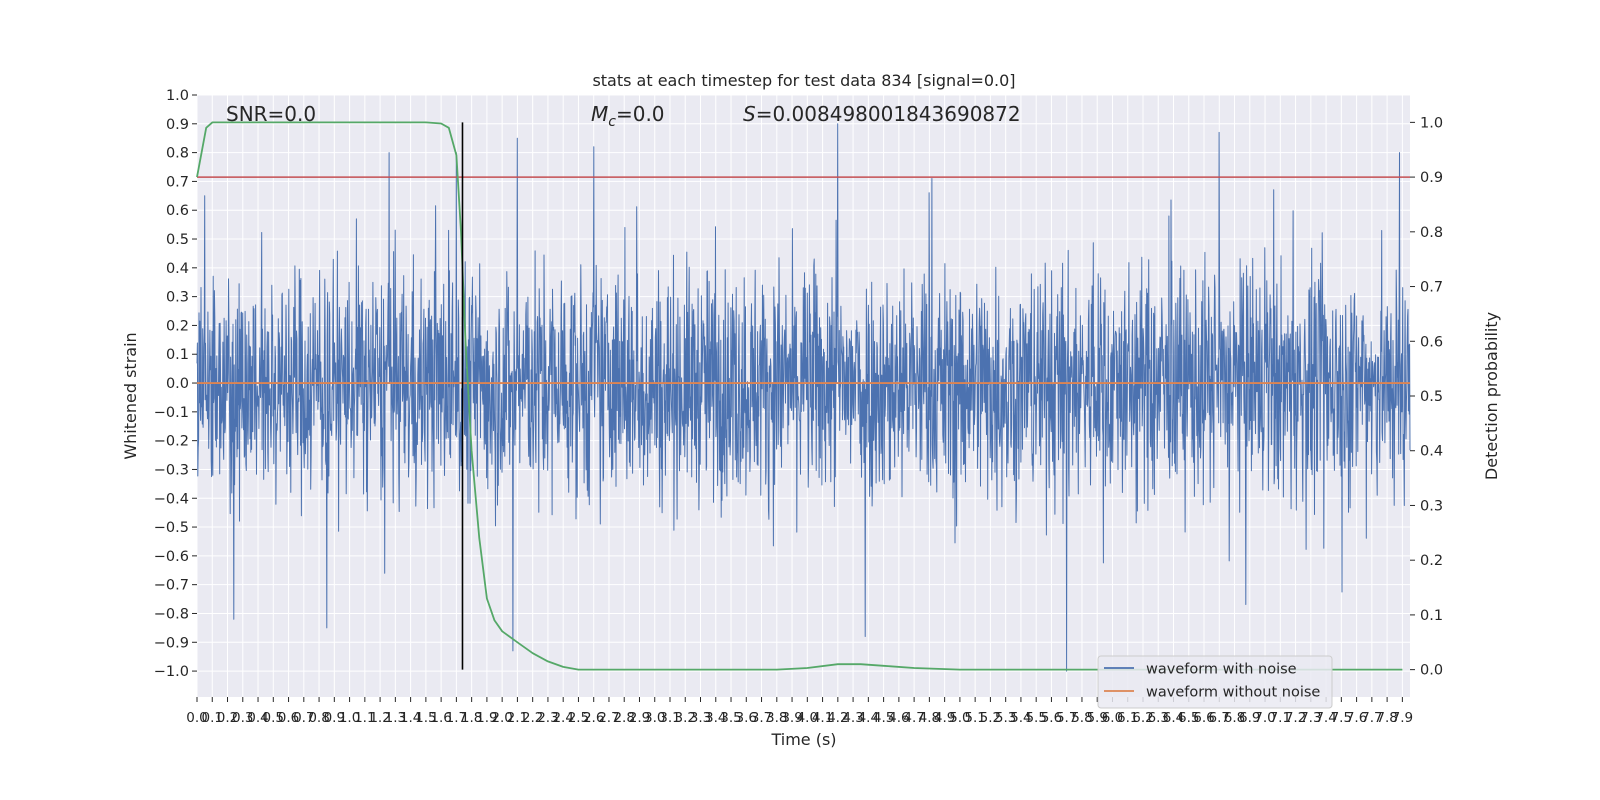 The image size is (1600, 800). Describe the element at coordinates (288, 718) in the screenshot. I see `x-tick-label: 0.6` at that location.